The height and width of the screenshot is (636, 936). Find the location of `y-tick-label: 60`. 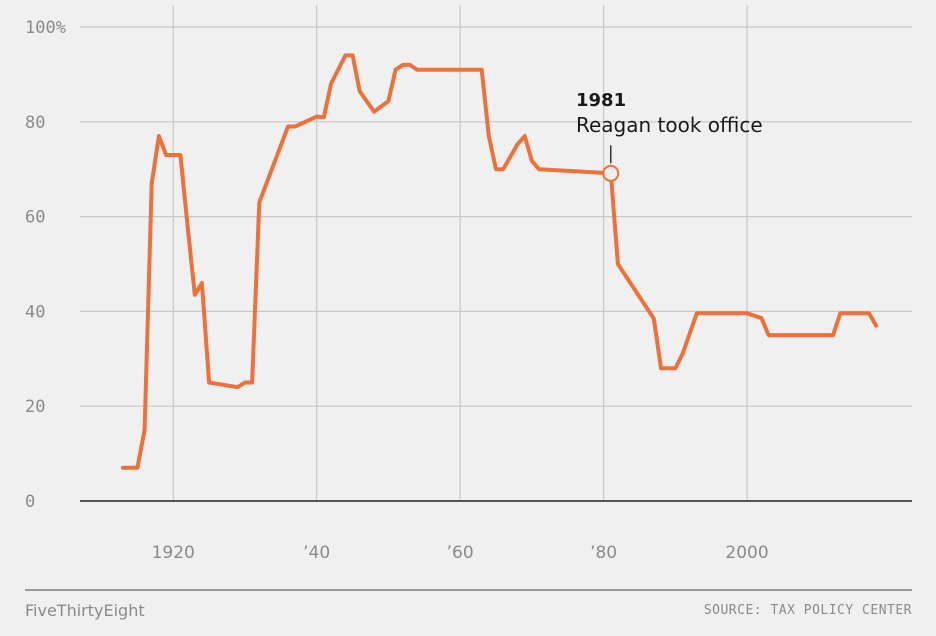

y-tick-label: 60 is located at coordinates (35, 218).